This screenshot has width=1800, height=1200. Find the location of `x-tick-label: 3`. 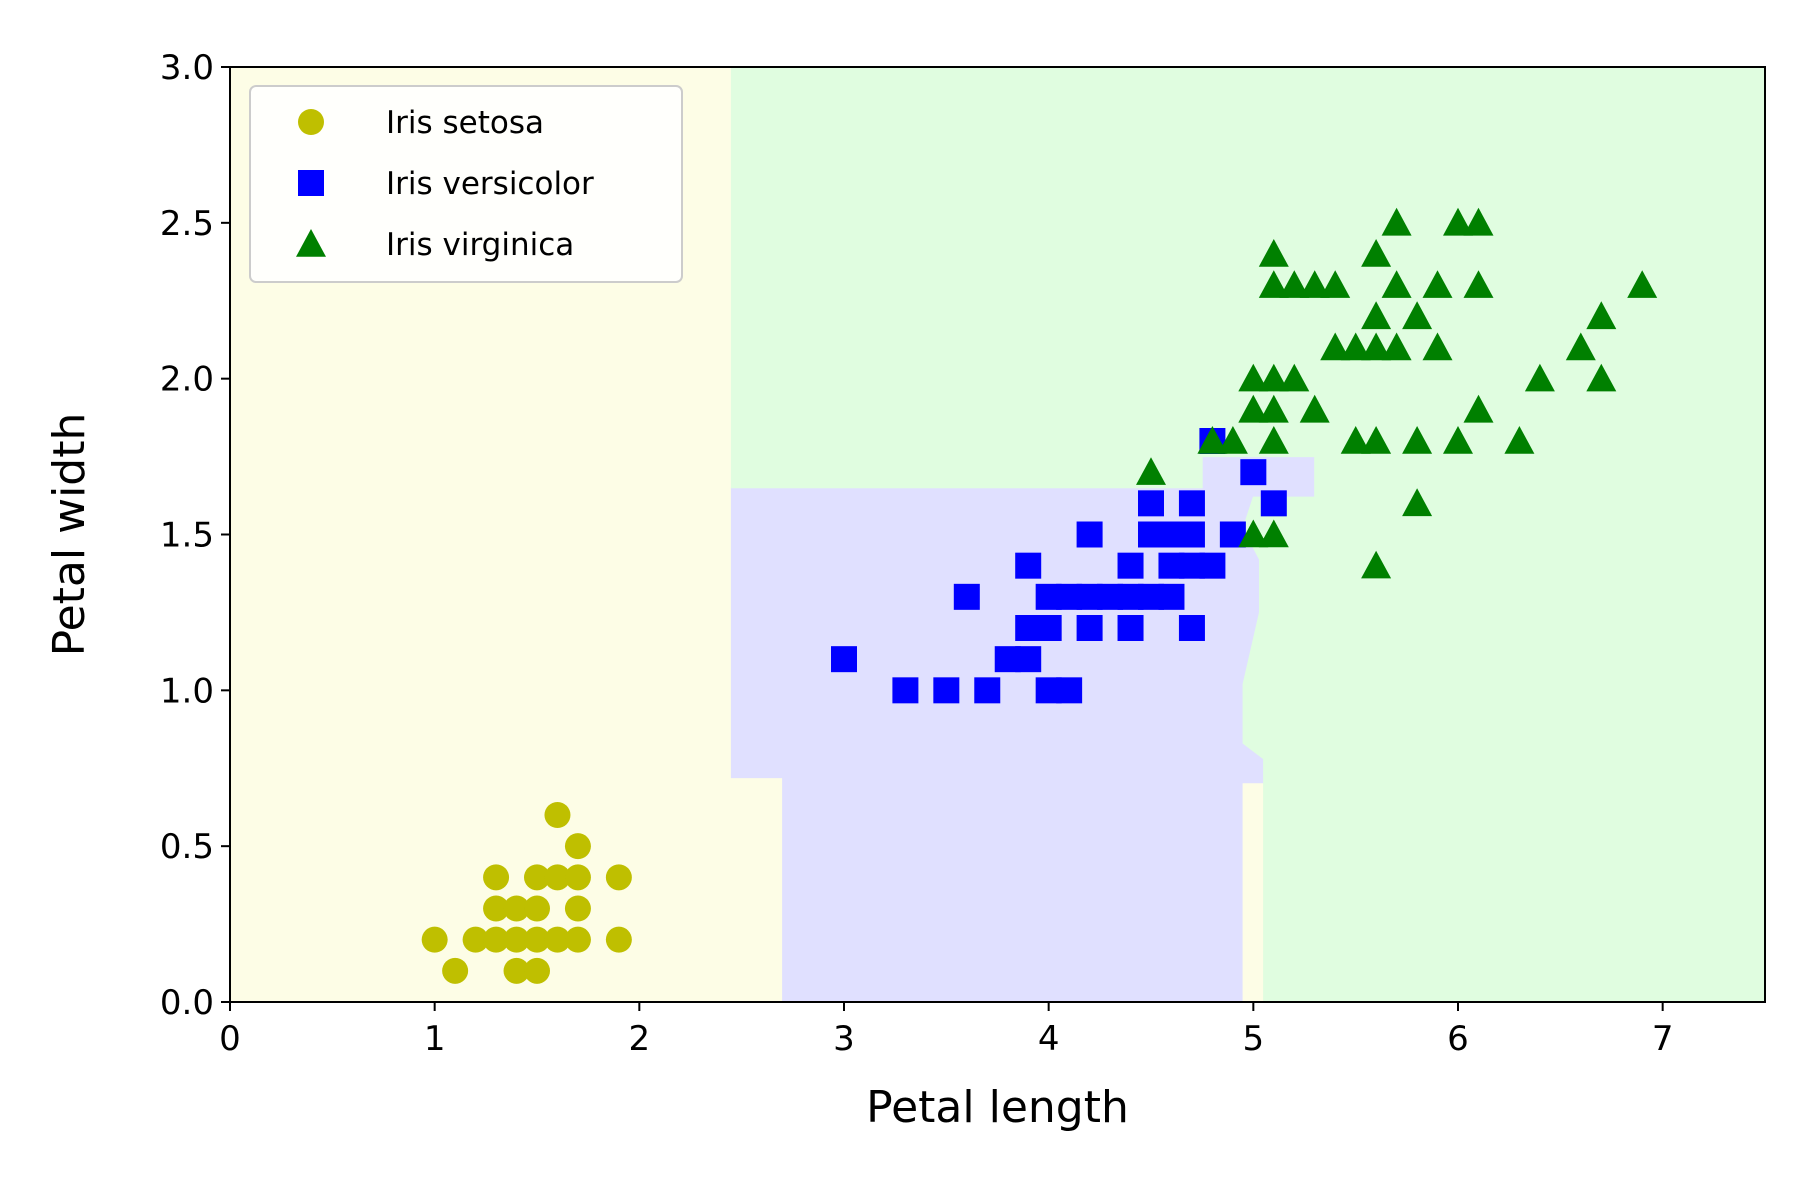

x-tick-label: 3 is located at coordinates (844, 1039).